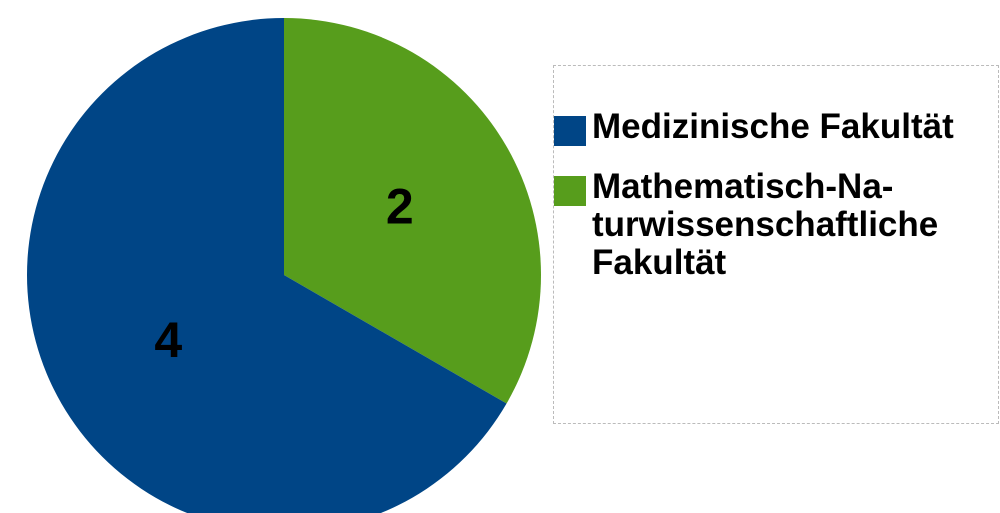 The image size is (1000, 513). What do you see at coordinates (168, 340) in the screenshot?
I see `value-label: 4` at bounding box center [168, 340].